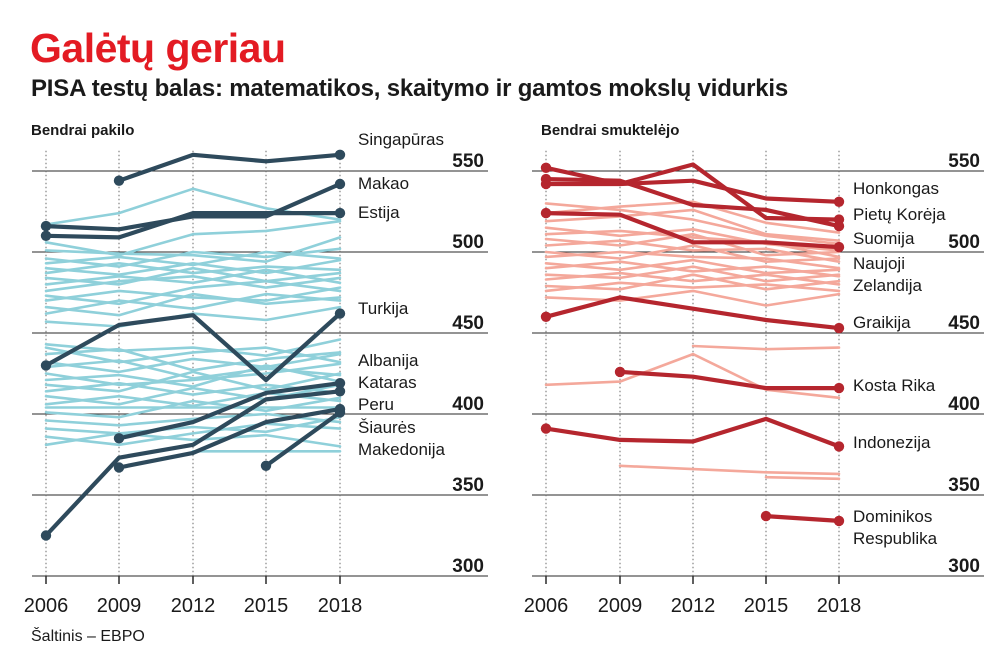  What do you see at coordinates (119, 438) in the screenshot?
I see `left-line-5-start-point` at bounding box center [119, 438].